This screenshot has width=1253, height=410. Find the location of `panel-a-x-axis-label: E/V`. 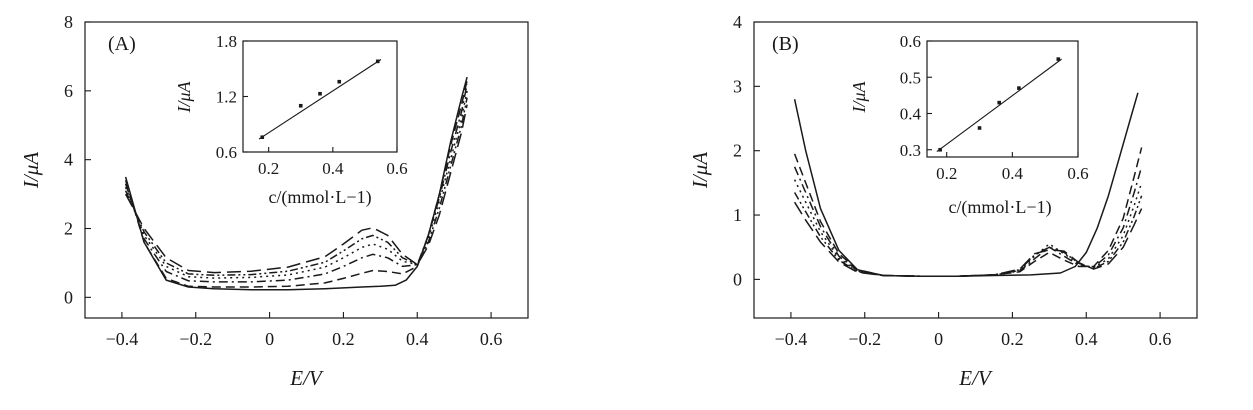

panel-a-x-axis-label: E/V is located at coordinates (306, 378).